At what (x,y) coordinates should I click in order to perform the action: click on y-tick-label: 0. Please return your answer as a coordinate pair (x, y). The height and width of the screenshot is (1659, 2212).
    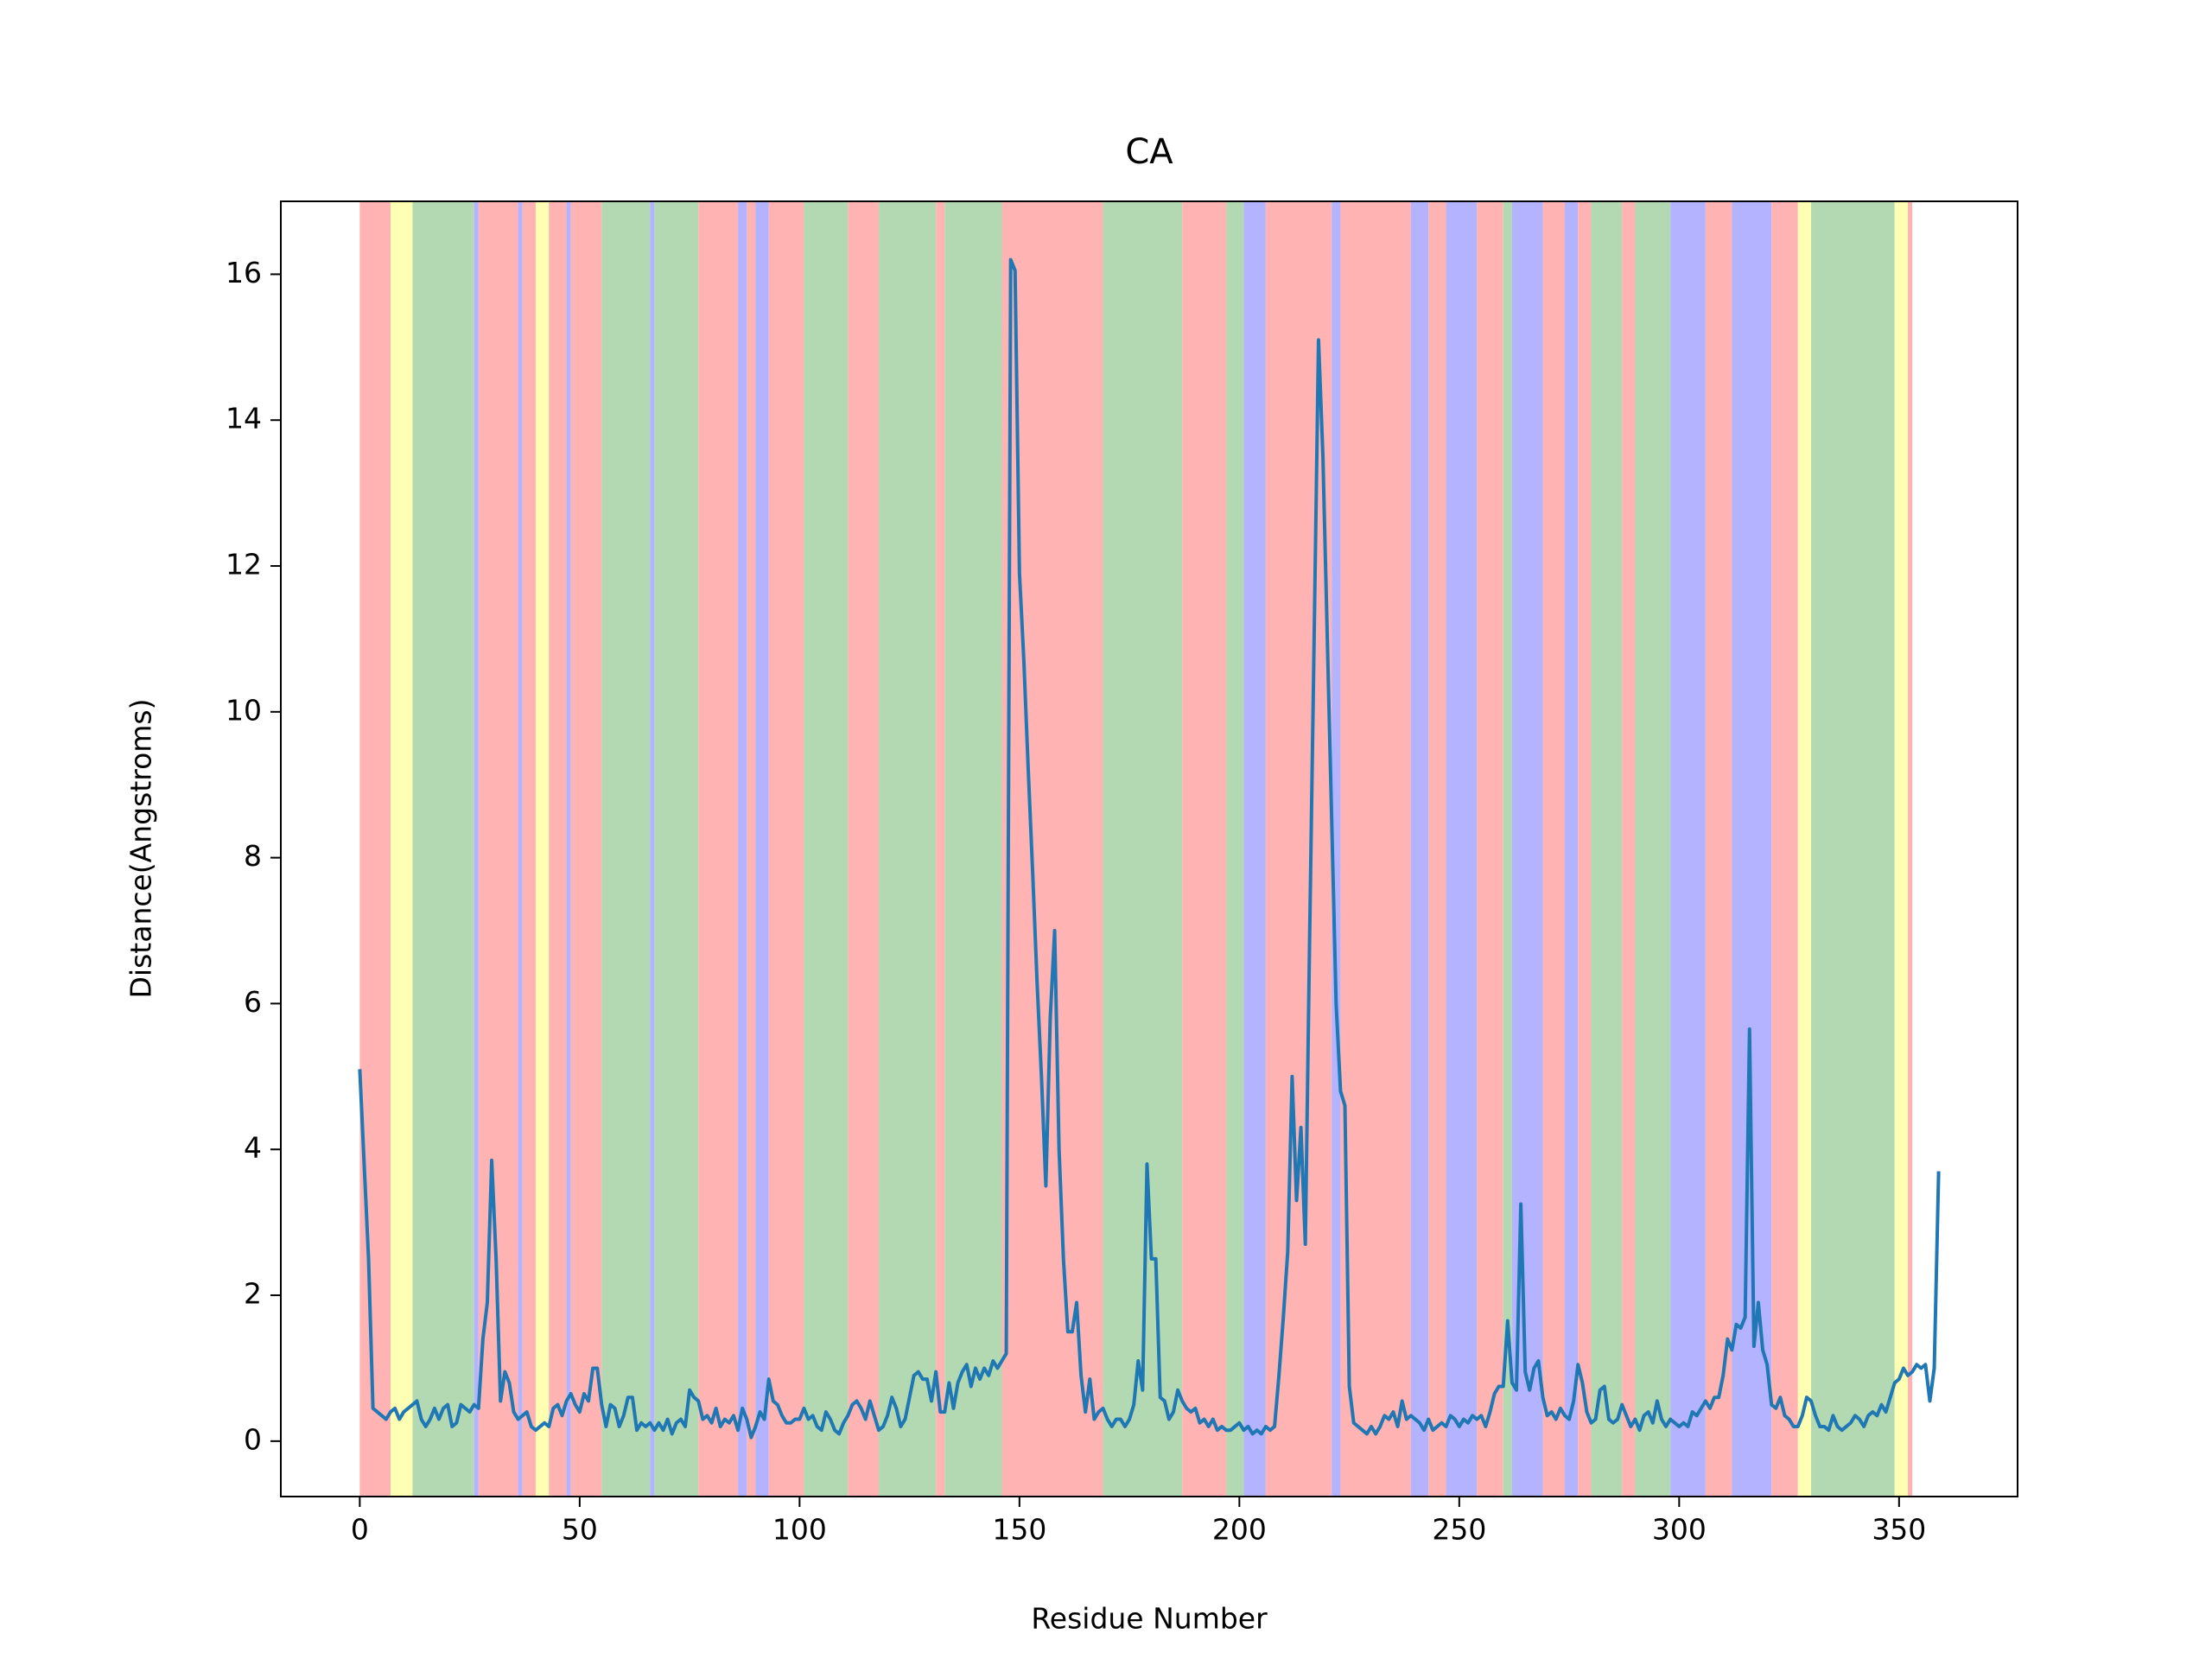
    Looking at the image, I should click on (253, 1439).